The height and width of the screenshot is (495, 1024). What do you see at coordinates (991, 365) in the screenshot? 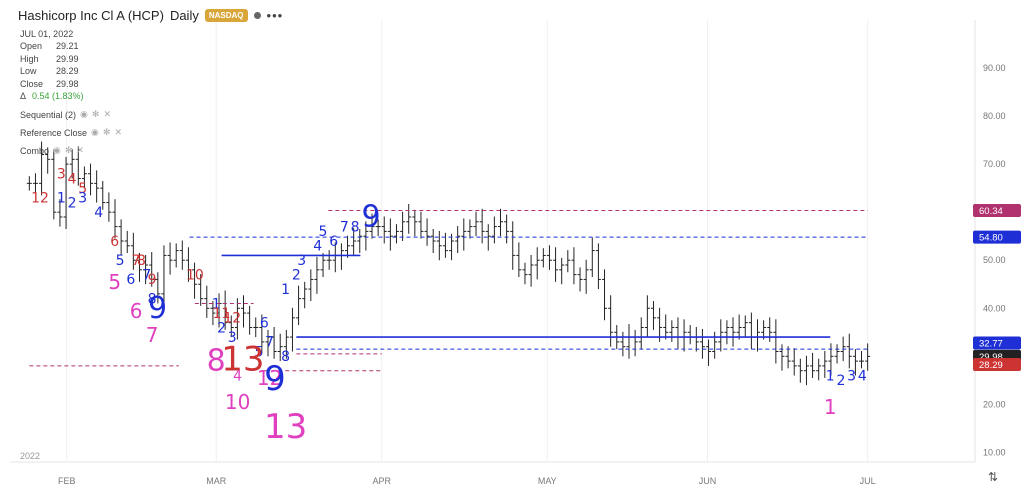
I see `price-label: 28.29` at bounding box center [991, 365].